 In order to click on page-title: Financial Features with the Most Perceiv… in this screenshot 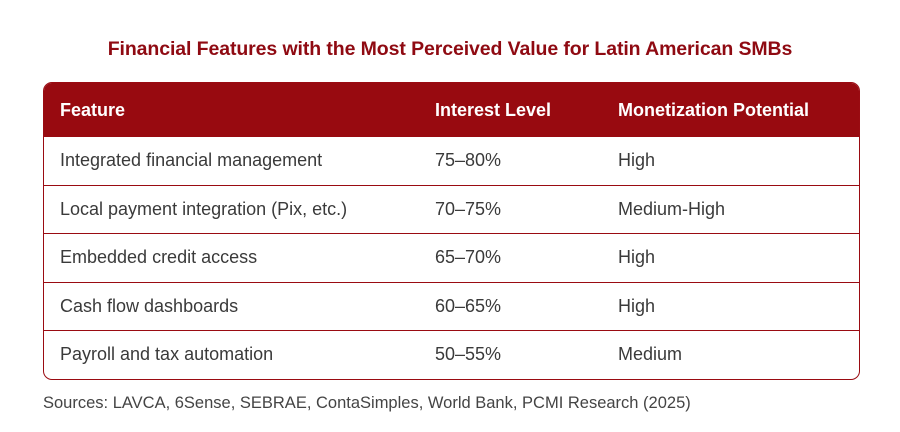, I will do `click(450, 49)`.